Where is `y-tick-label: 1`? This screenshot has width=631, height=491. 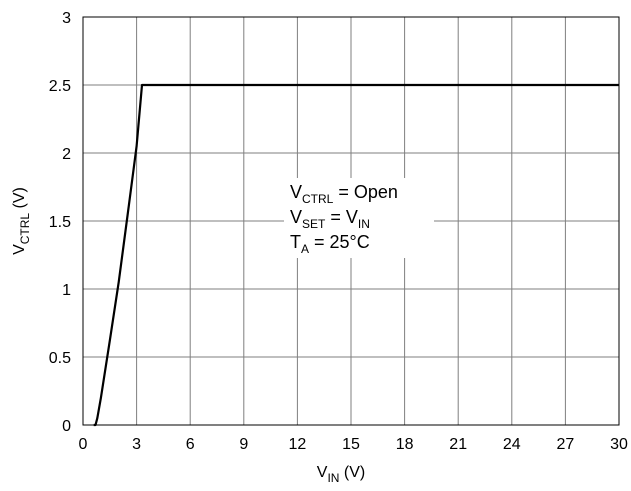 y-tick-label: 1 is located at coordinates (66, 290).